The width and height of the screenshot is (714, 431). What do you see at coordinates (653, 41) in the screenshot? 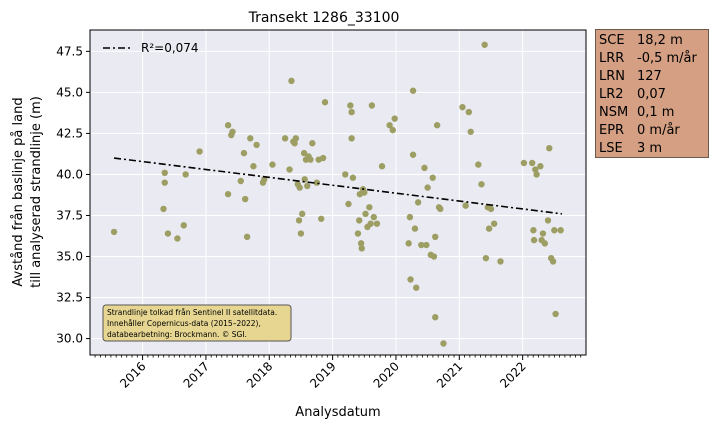
I see `stat-row-sce: SCE 18,2 m` at bounding box center [653, 41].